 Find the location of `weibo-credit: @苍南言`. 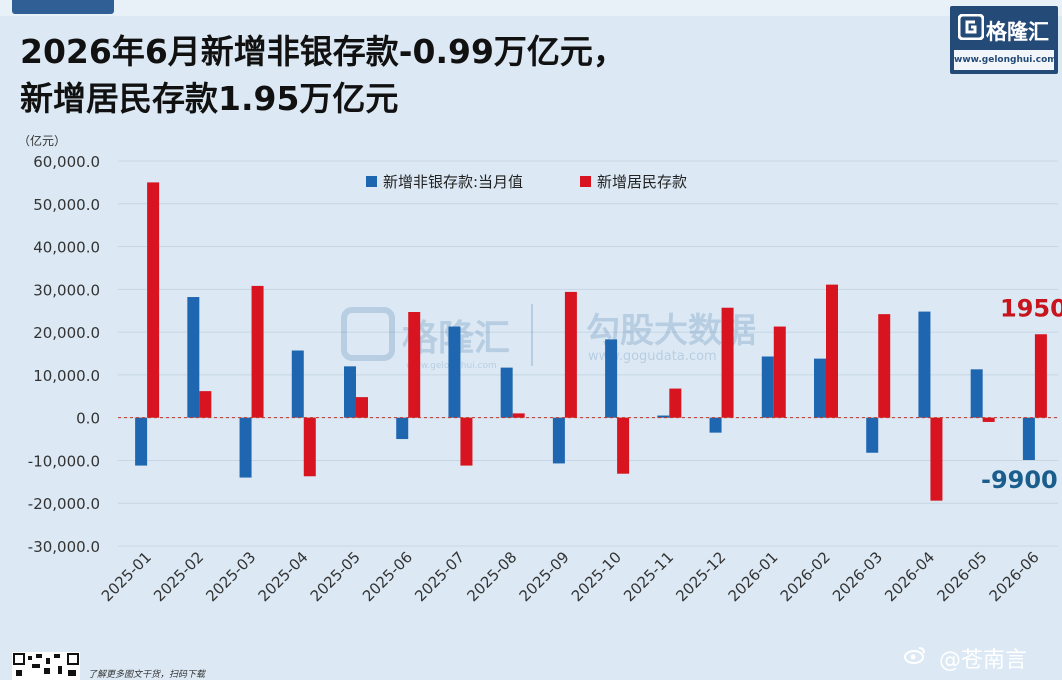

weibo-credit: @苍南言 is located at coordinates (965, 658).